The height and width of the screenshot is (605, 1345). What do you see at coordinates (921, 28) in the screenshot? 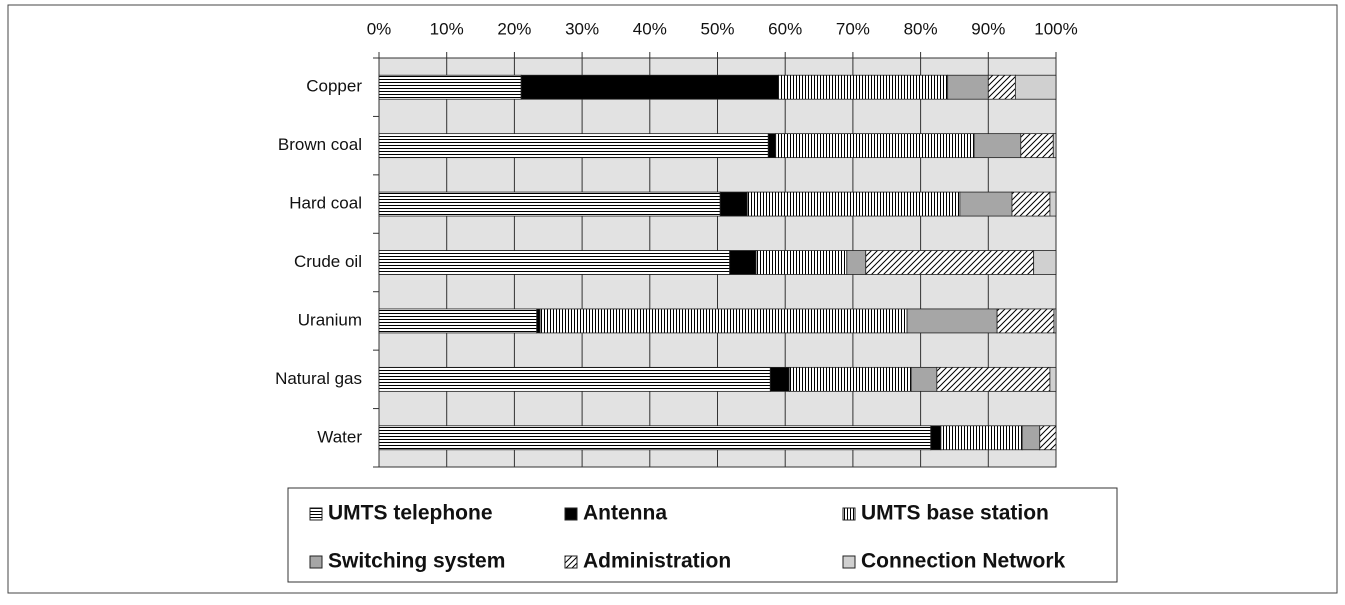
I see `x-tick-label: 80%` at bounding box center [921, 28].